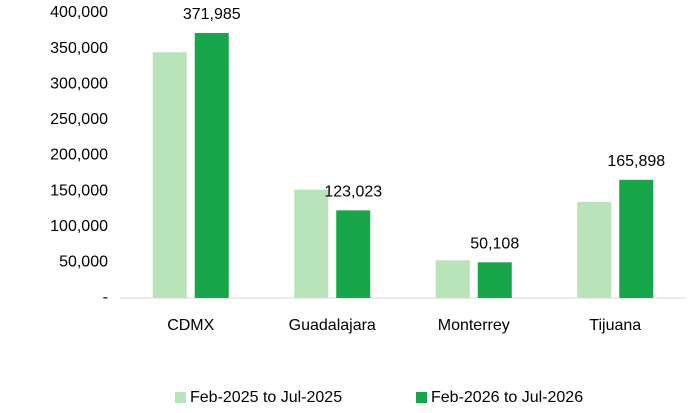 Image resolution: width=689 pixels, height=413 pixels. What do you see at coordinates (266, 397) in the screenshot?
I see `legend-label: Feb-2025 to Jul-2025` at bounding box center [266, 397].